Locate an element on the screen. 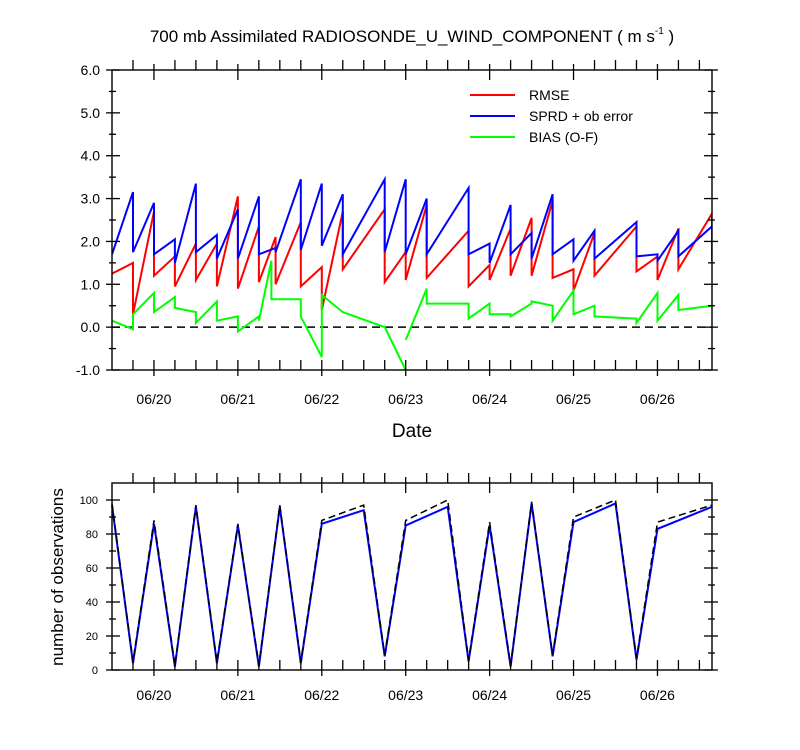 Image resolution: width=800 pixels, height=750 pixels. top-xtick-label: 06/24 is located at coordinates (489, 399).